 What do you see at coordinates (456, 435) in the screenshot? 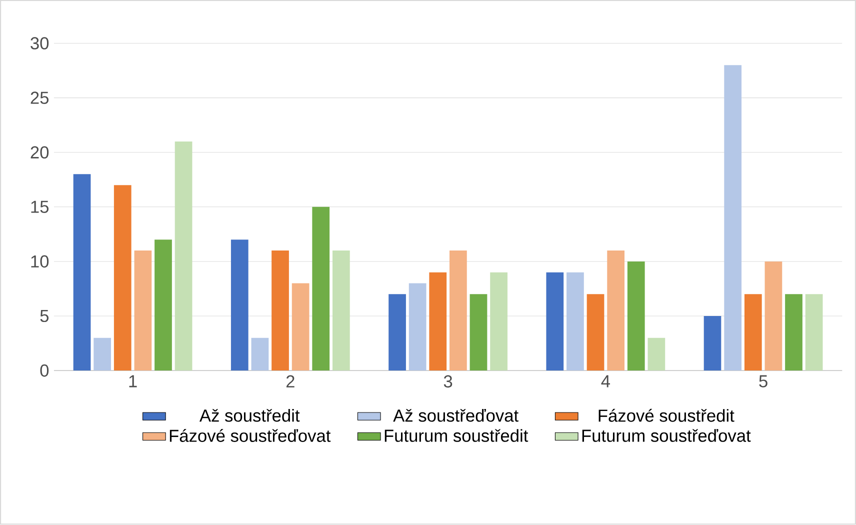
I see `legend-label: Futurum soustředit` at bounding box center [456, 435].